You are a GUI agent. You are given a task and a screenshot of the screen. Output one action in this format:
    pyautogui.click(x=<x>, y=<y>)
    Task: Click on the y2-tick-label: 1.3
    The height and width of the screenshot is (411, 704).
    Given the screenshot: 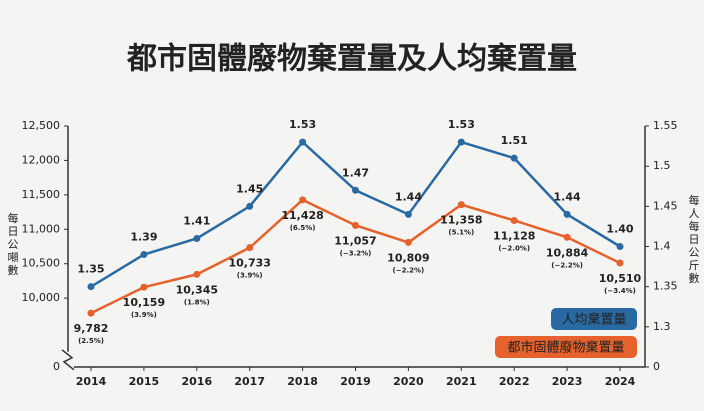 What is the action you would take?
    pyautogui.click(x=662, y=326)
    